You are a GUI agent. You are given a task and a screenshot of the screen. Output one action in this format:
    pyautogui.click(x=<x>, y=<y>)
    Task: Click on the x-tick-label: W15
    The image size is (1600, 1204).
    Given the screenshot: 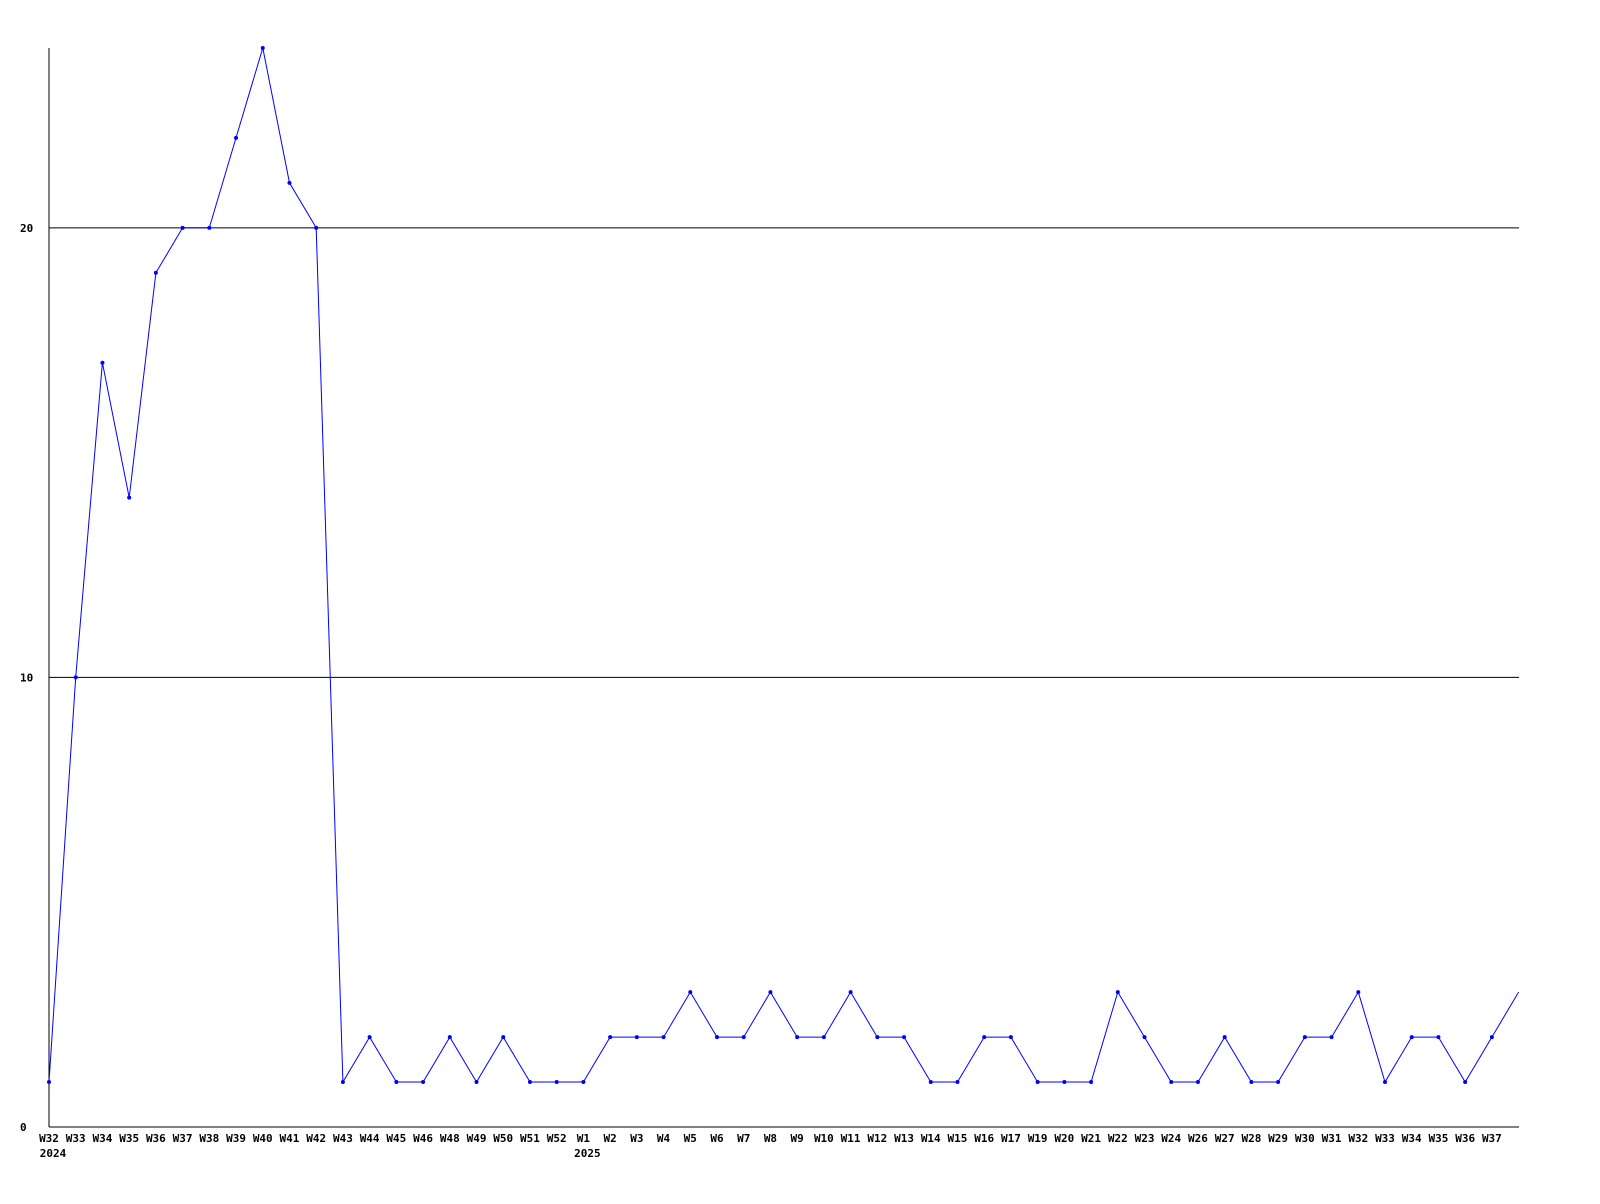 What is the action you would take?
    pyautogui.click(x=958, y=1138)
    